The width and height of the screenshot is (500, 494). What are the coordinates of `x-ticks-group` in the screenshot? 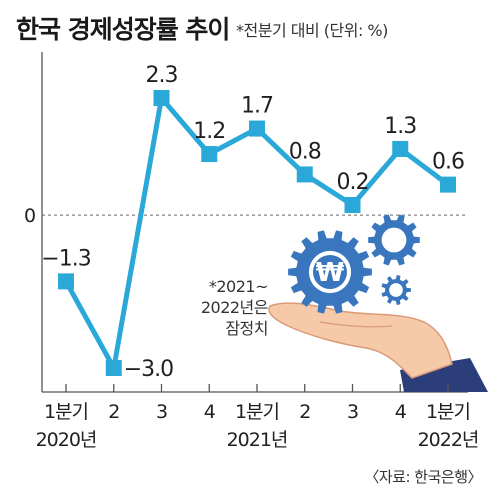 It's located at (257, 388).